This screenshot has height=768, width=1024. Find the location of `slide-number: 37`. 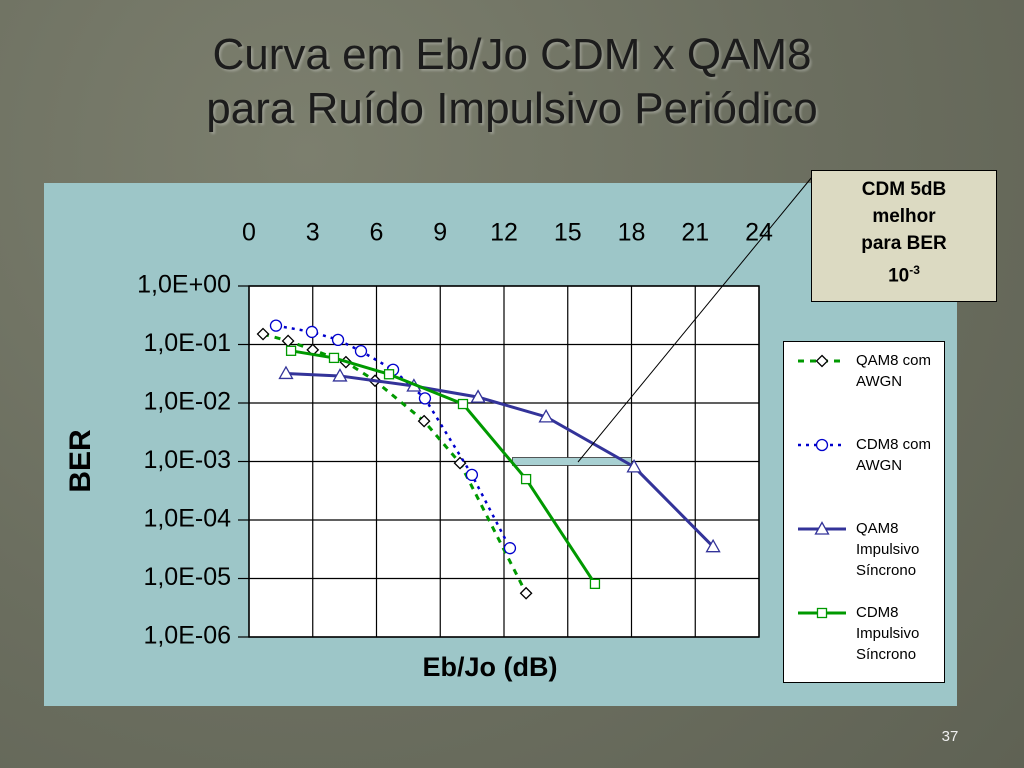

slide-number: 37 is located at coordinates (950, 736).